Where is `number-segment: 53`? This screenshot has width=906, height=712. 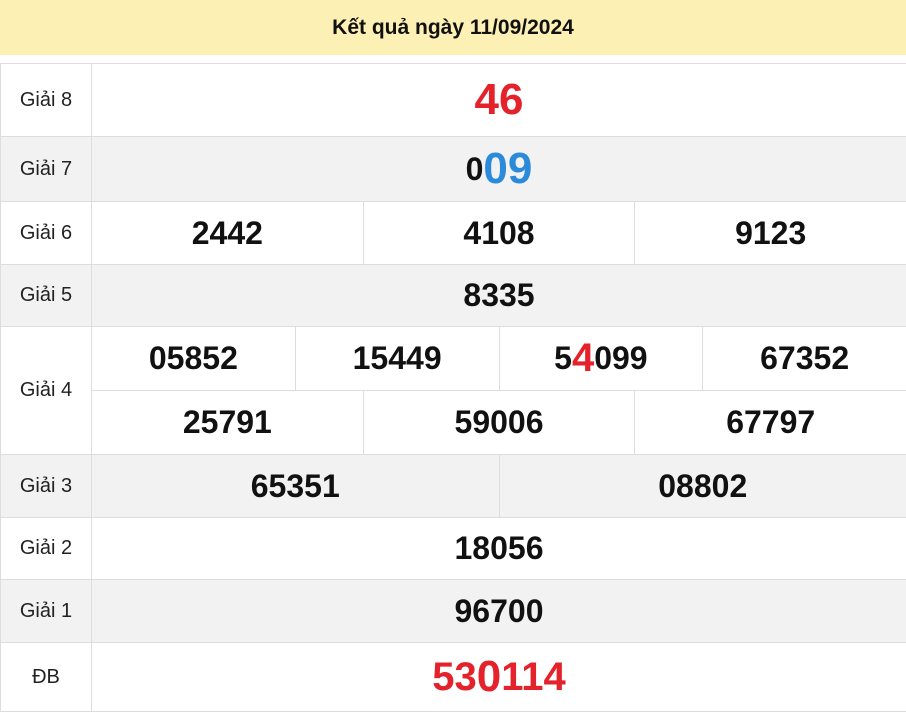
number-segment: 53 is located at coordinates (454, 677).